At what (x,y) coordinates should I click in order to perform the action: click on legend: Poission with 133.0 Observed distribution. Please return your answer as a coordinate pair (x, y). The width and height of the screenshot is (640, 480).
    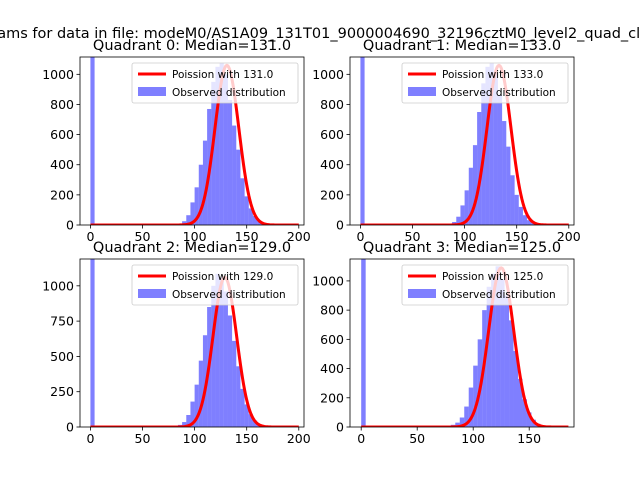
    Looking at the image, I should click on (485, 83).